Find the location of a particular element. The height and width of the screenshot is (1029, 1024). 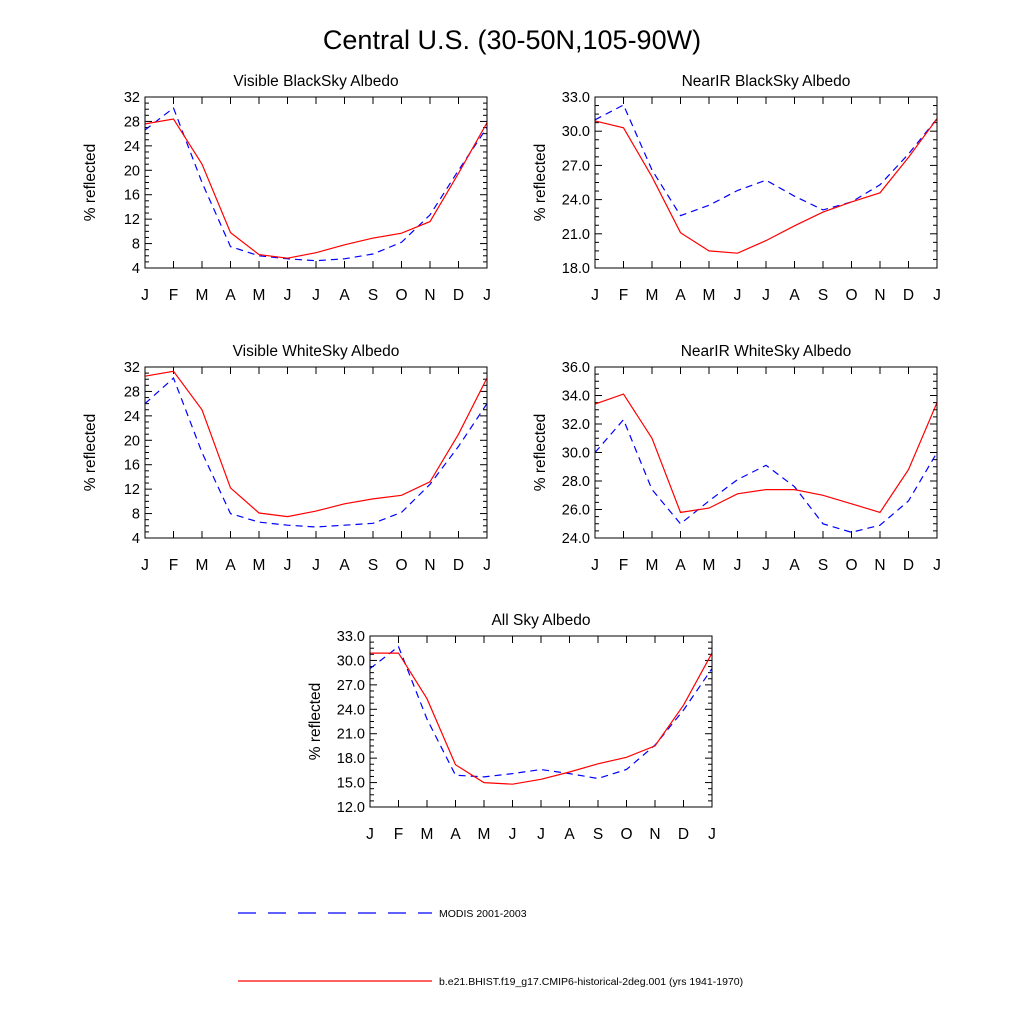

y-tick-label: 32.0 is located at coordinates (576, 425).